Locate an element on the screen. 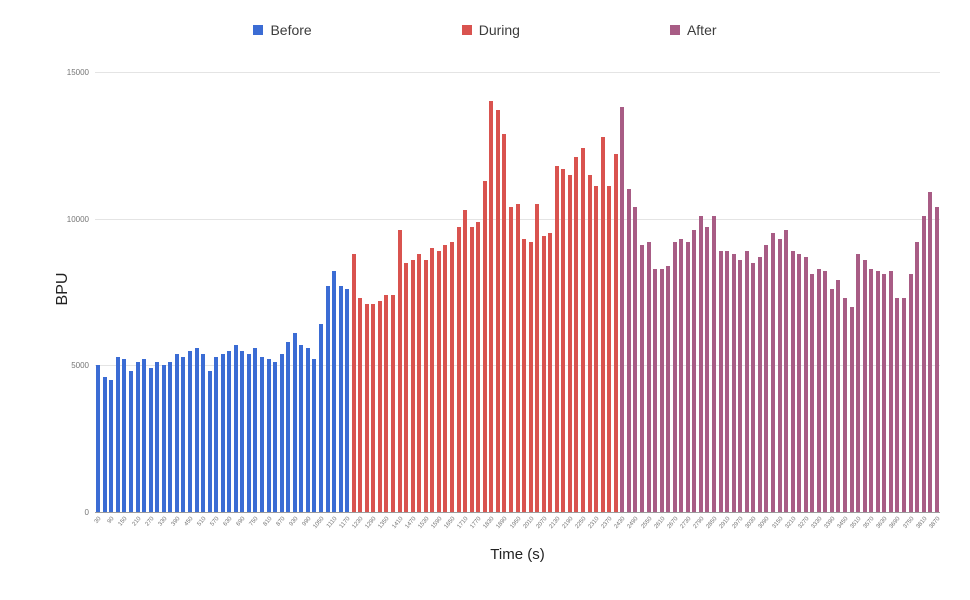 This screenshot has height=600, width=970. y-tick-label: 10000 is located at coordinates (77, 219).